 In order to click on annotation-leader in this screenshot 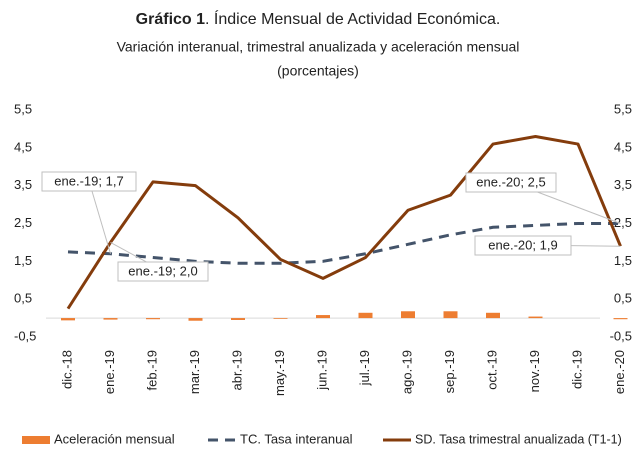, I will do `click(99, 217)`.